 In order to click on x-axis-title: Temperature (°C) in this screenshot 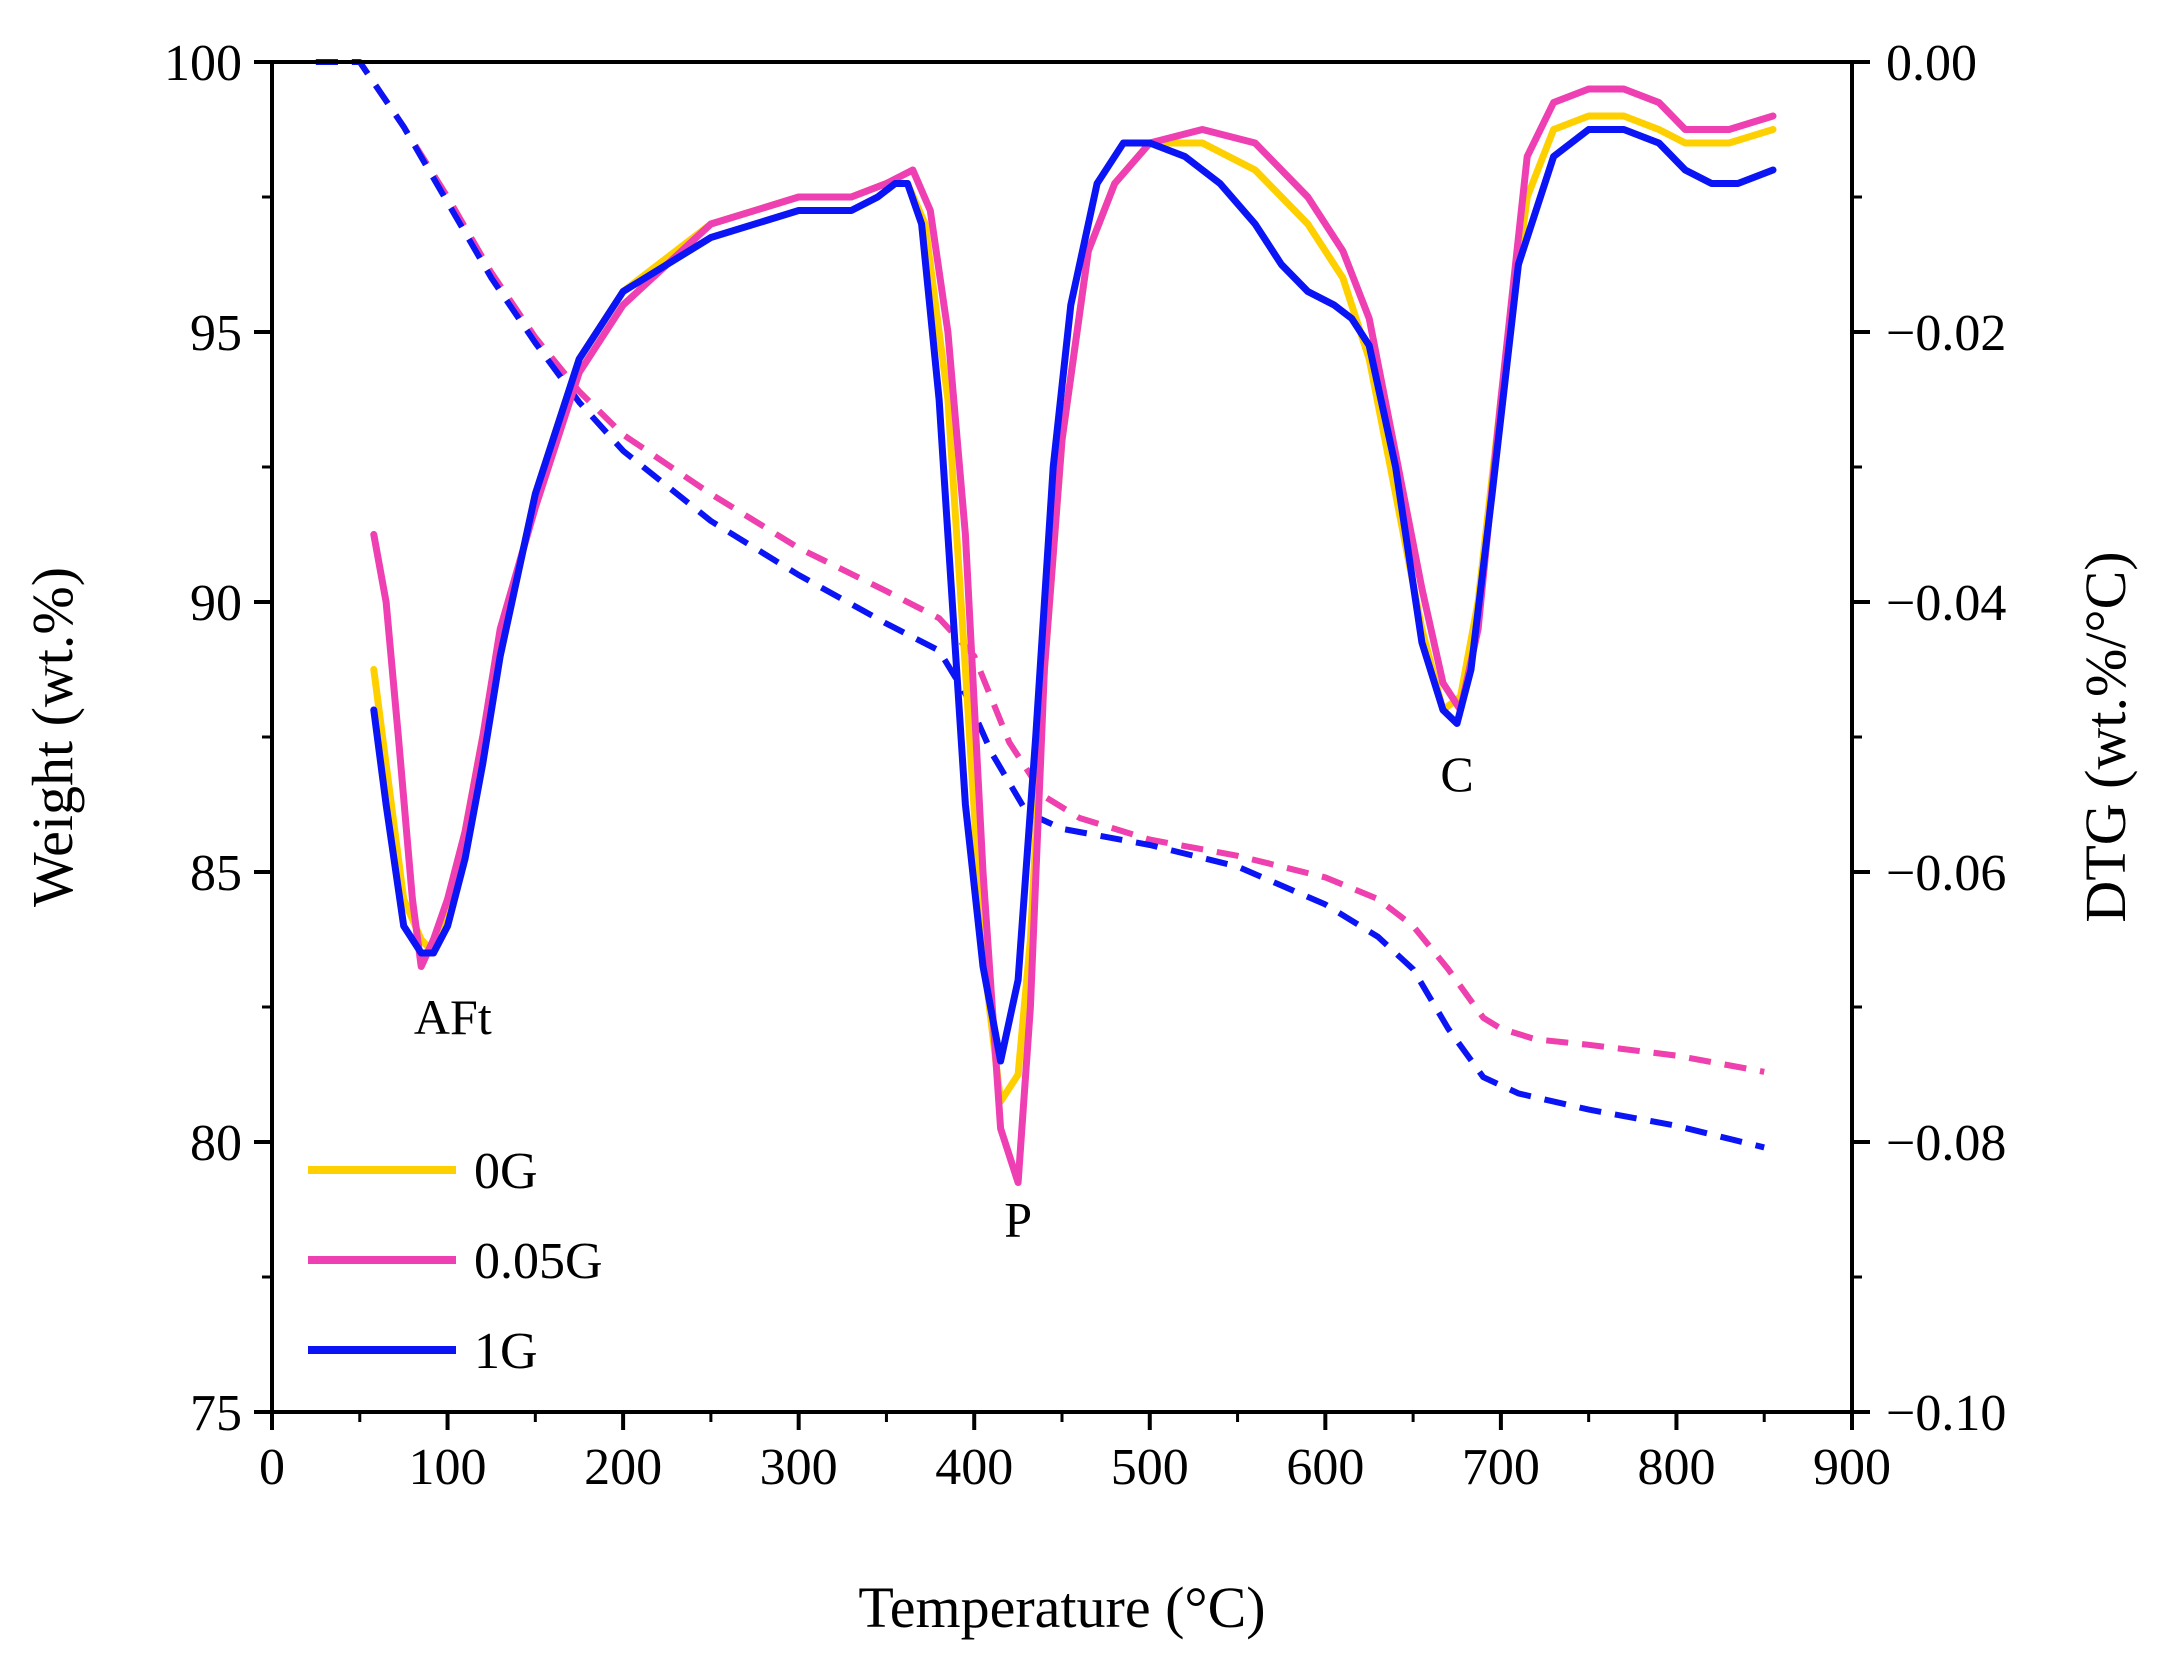, I will do `click(1061, 1607)`.